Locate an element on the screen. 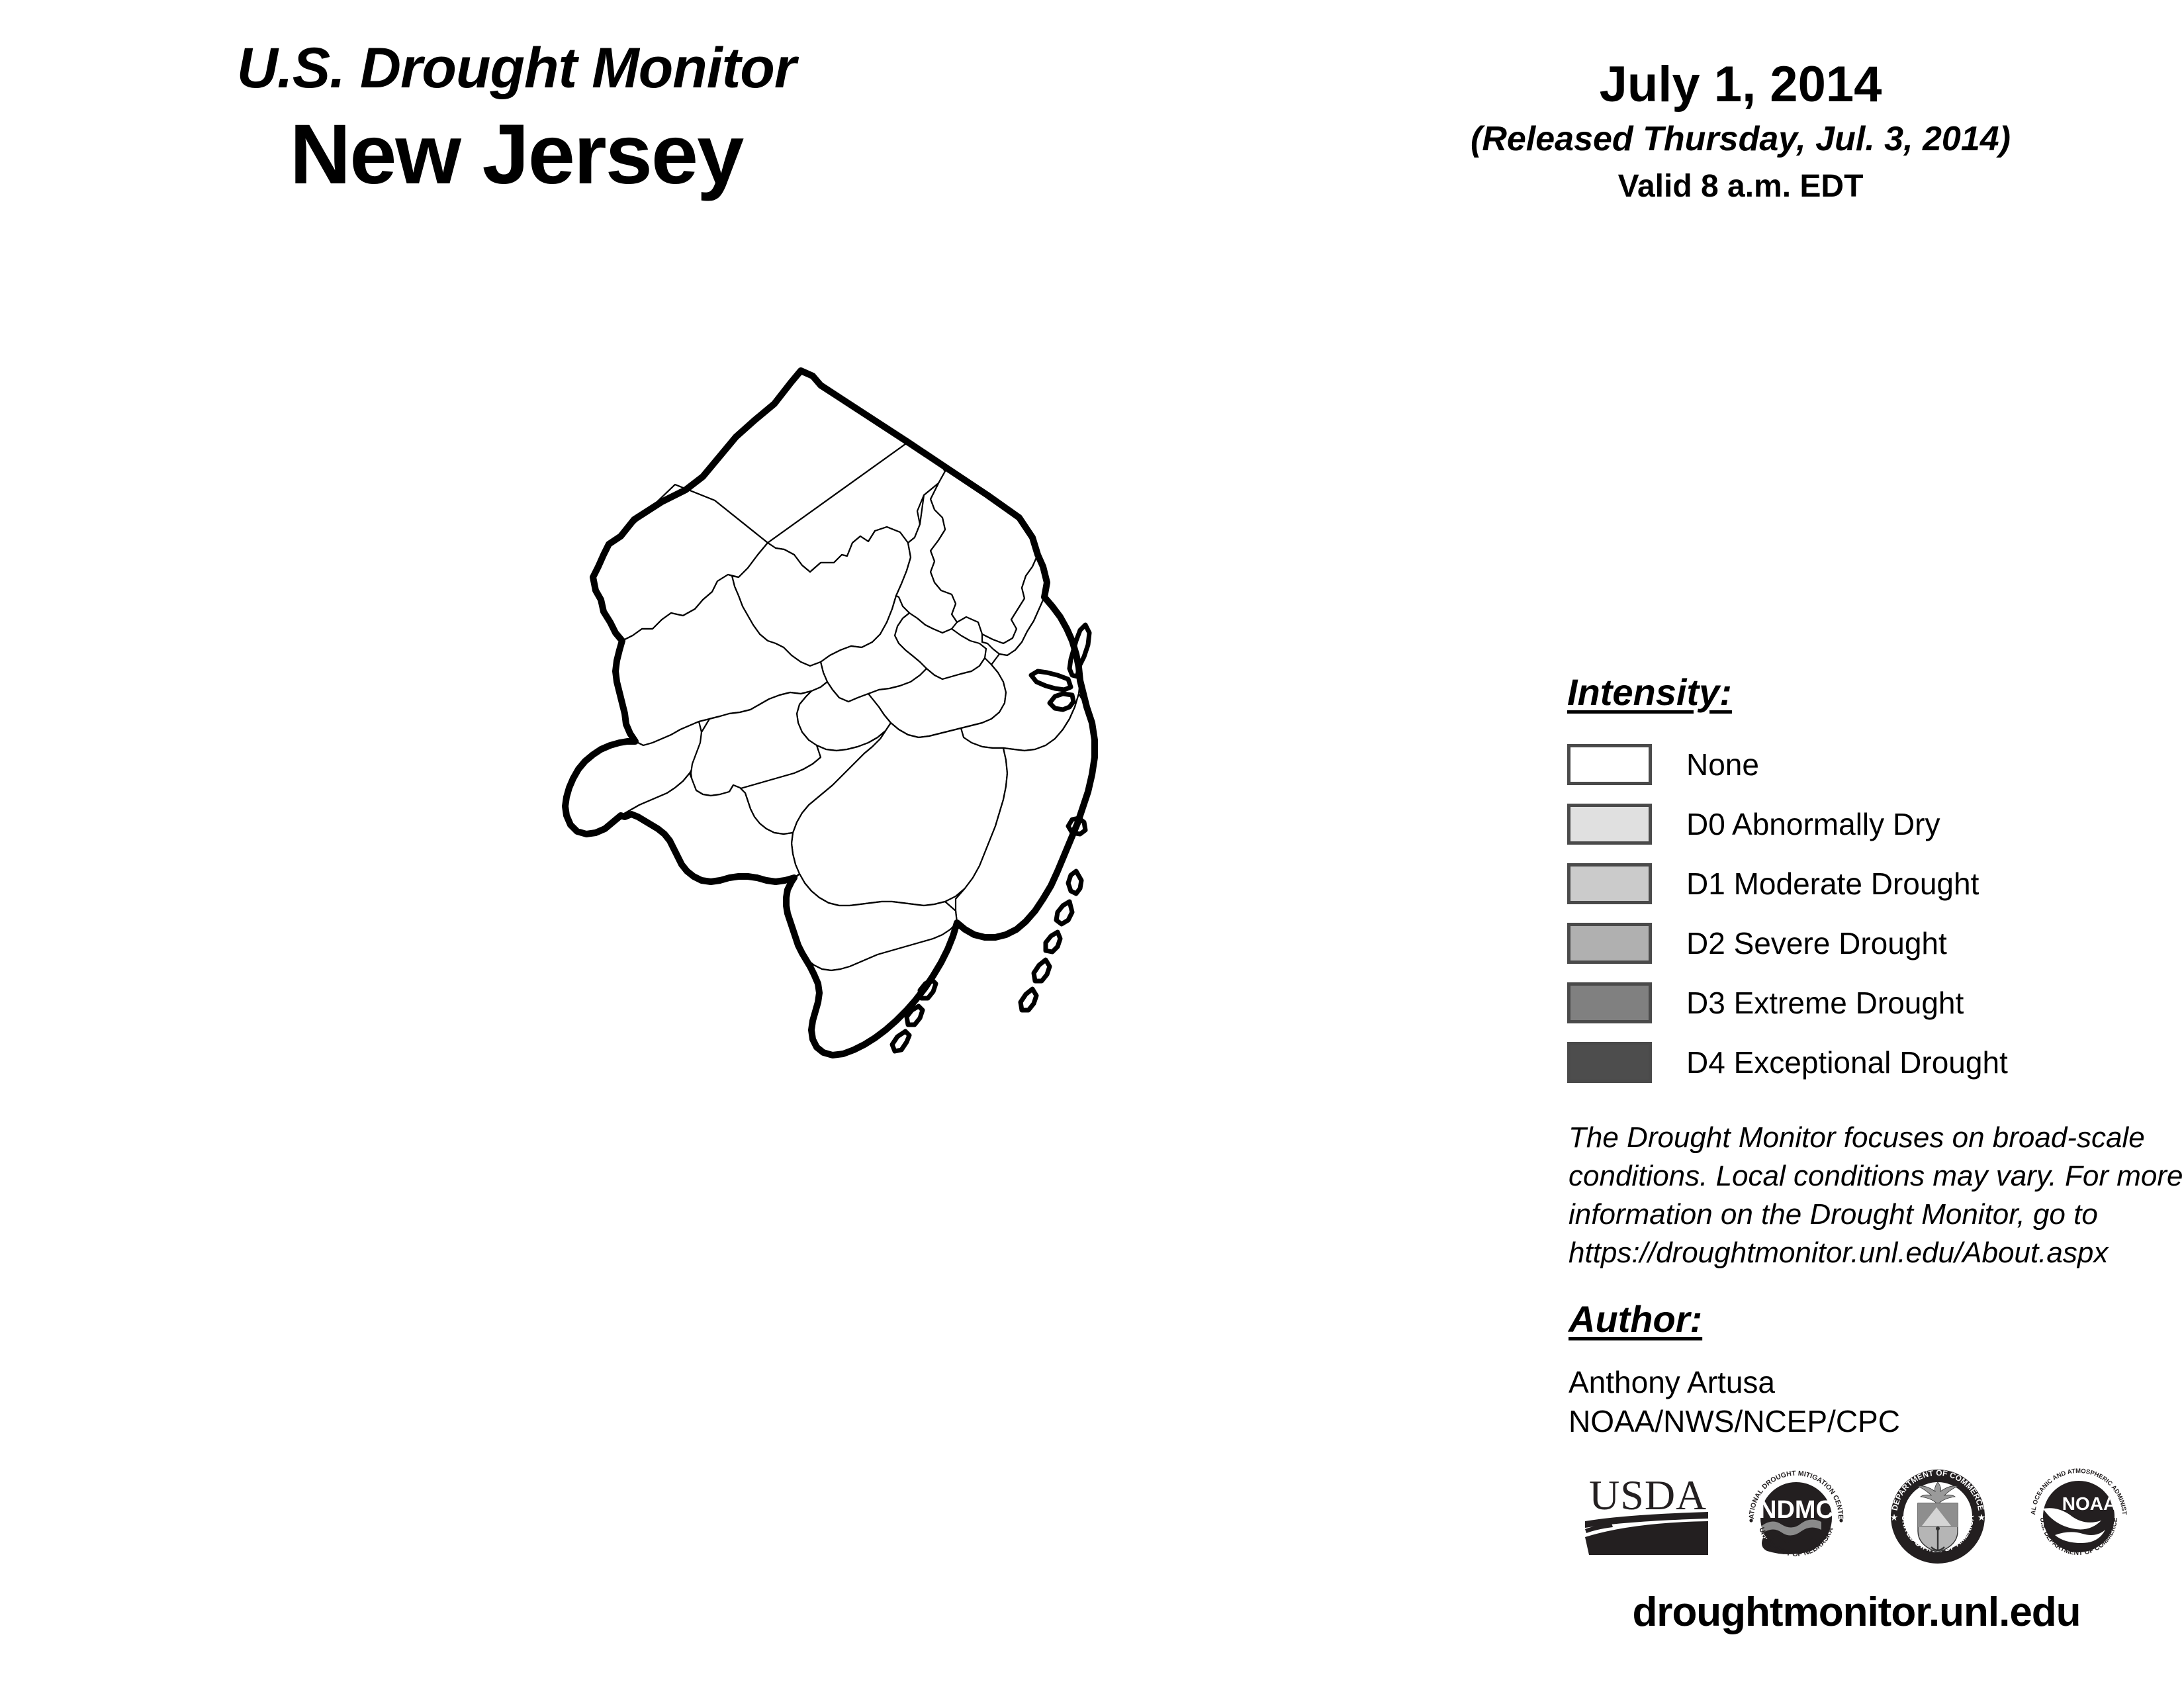  legend-item-d2: D2 Severe Drought is located at coordinates (1832, 943).